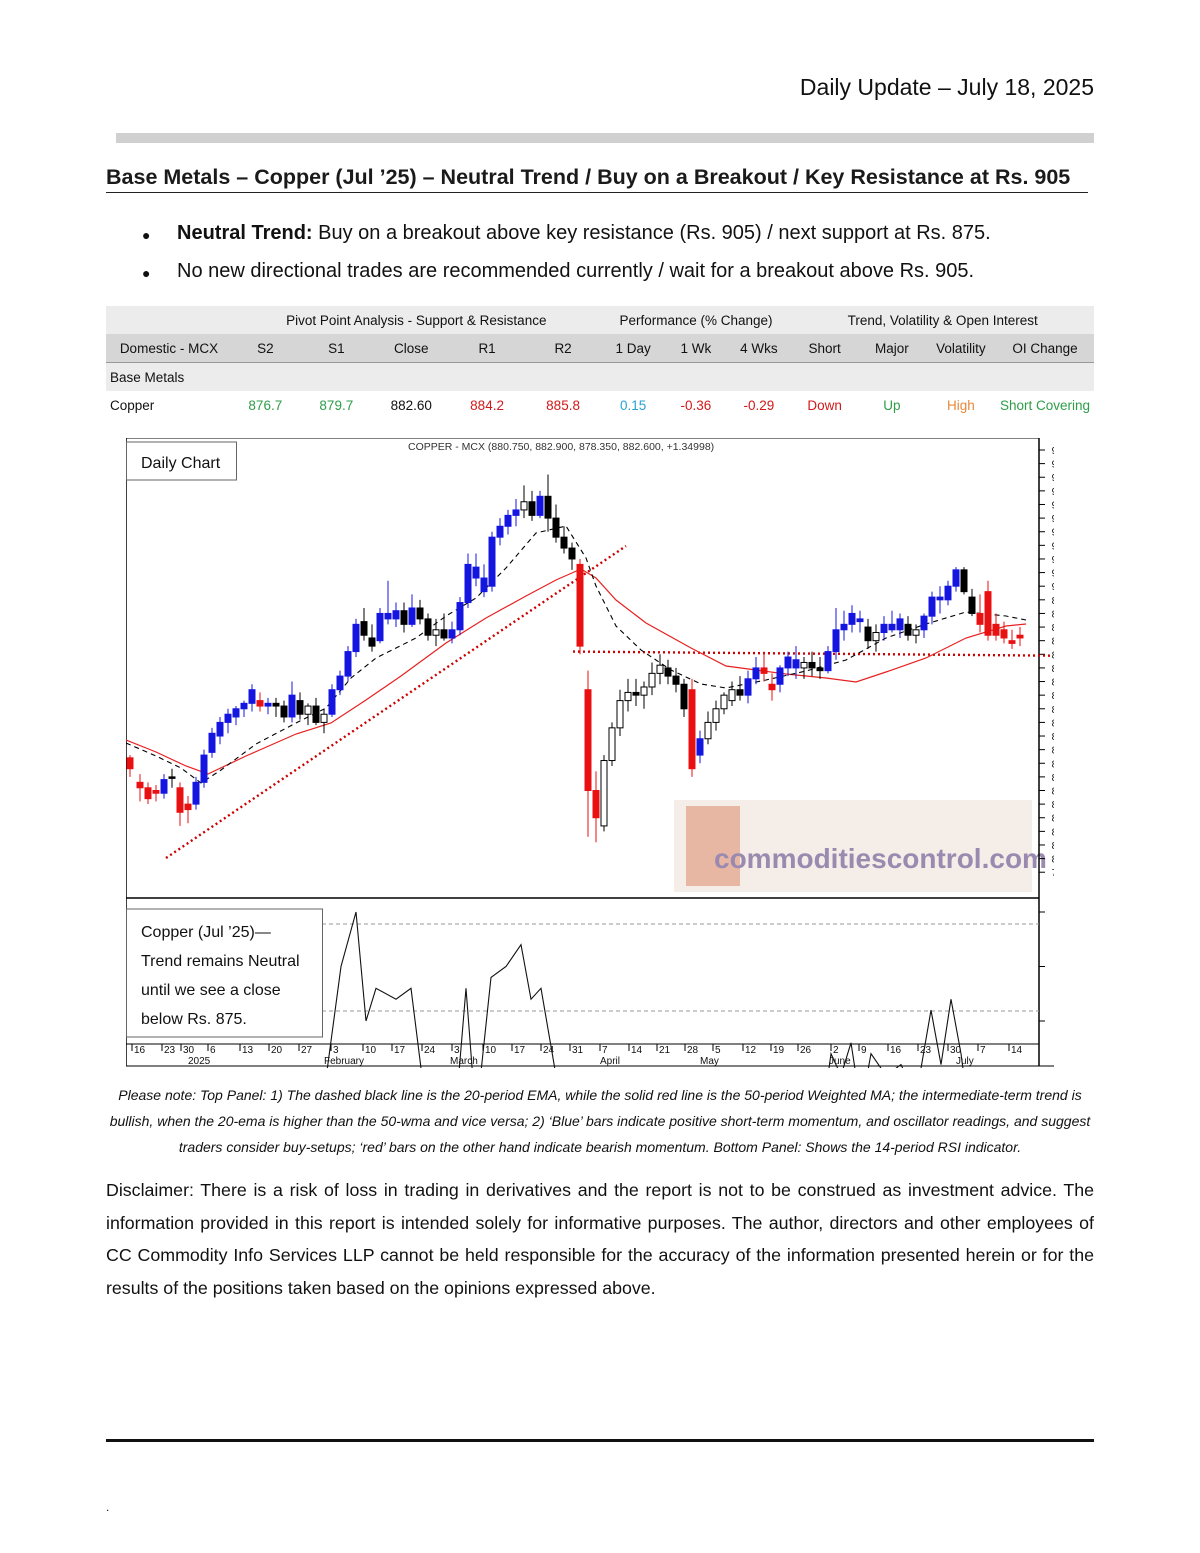  What do you see at coordinates (824, 405) in the screenshot?
I see `cell-short: Down` at bounding box center [824, 405].